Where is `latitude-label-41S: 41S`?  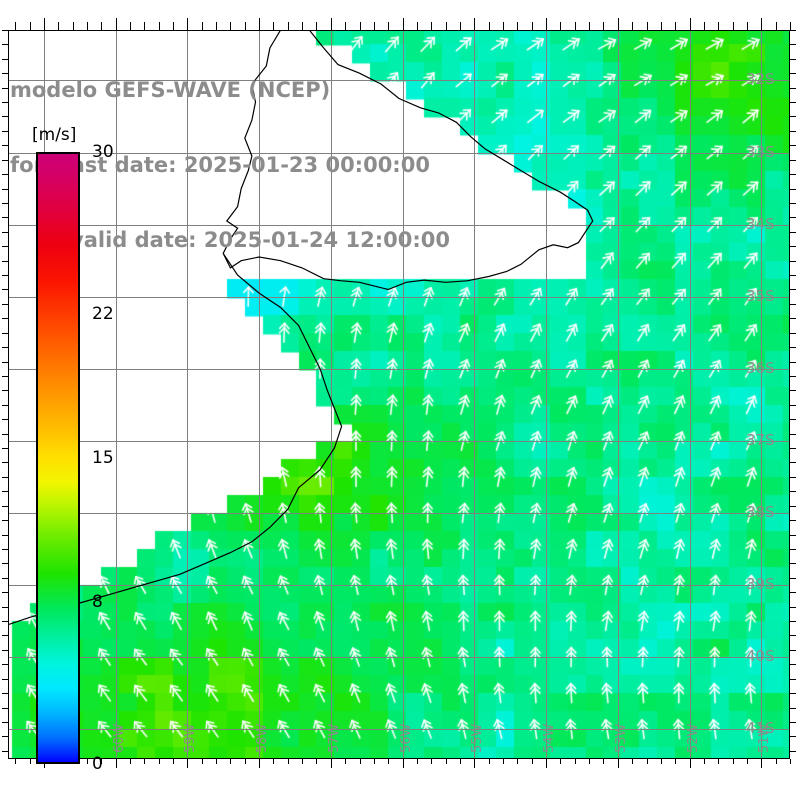 latitude-label-41S: 41S is located at coordinates (760, 728).